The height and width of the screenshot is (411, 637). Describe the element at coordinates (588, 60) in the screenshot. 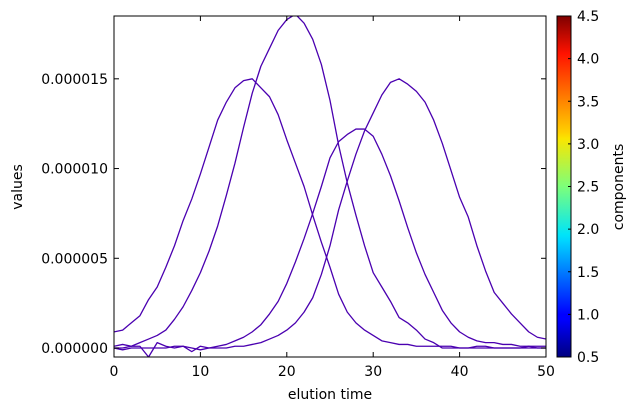

I see `colorbar-tick-label: 4.0` at that location.